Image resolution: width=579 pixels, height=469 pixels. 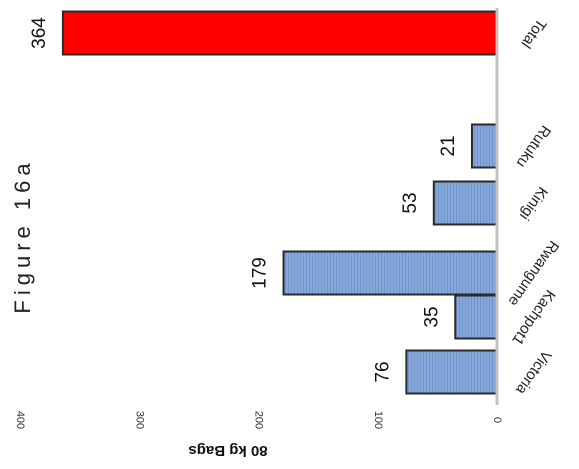 I want to click on category-label-kinigi: Kinigi, so click(x=533, y=203).